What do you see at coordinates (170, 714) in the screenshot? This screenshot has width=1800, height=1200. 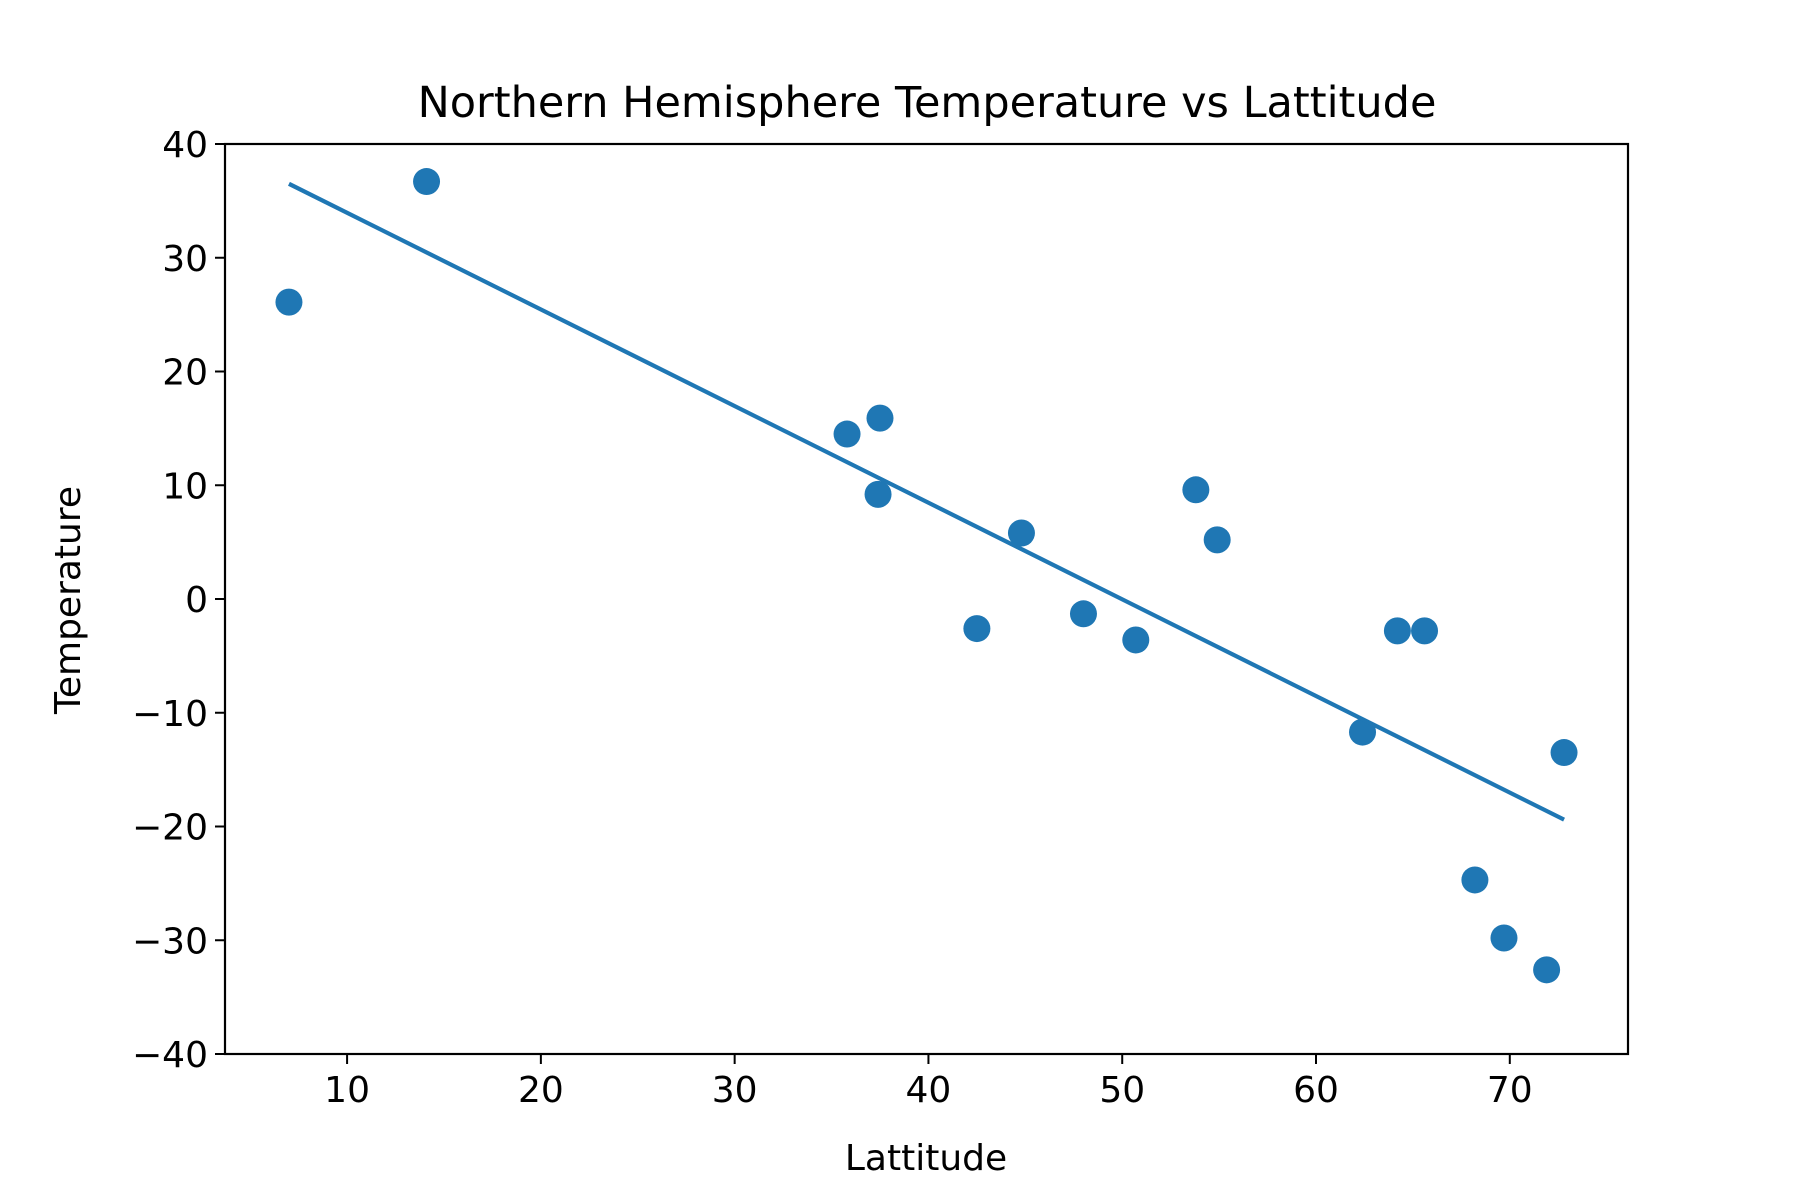 I see `y-tick-label: −10` at bounding box center [170, 714].